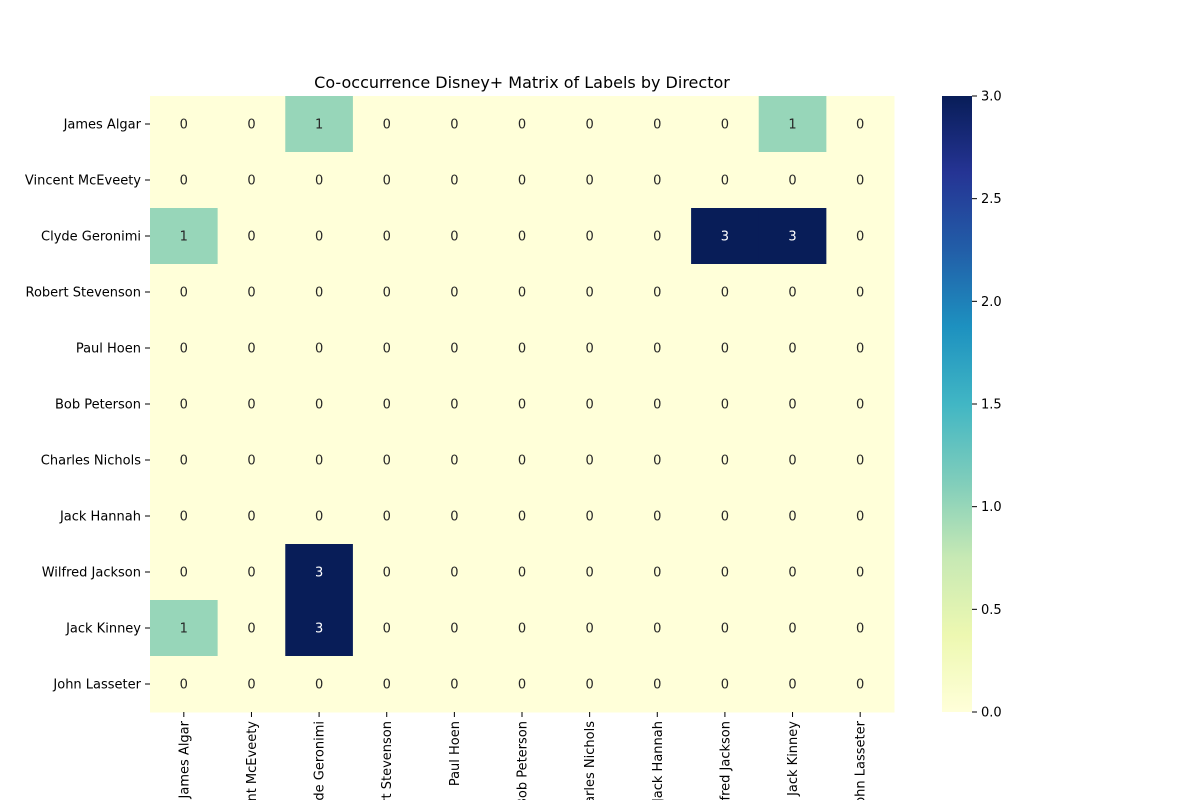 The height and width of the screenshot is (800, 1200). What do you see at coordinates (102, 125) in the screenshot?
I see `row-label: James Algar` at bounding box center [102, 125].